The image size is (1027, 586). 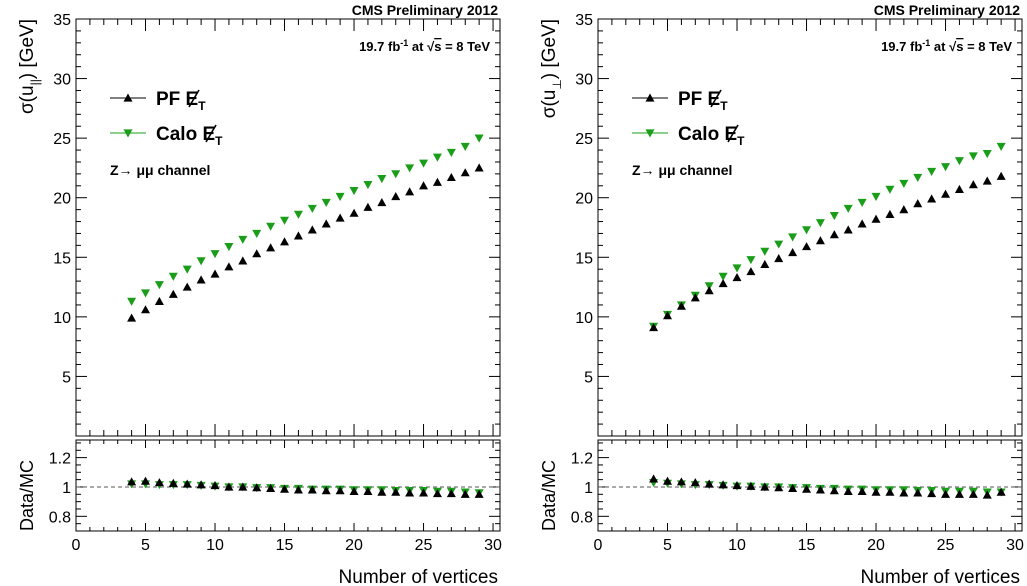 What do you see at coordinates (215, 545) in the screenshot?
I see `x-tick-label: 10` at bounding box center [215, 545].